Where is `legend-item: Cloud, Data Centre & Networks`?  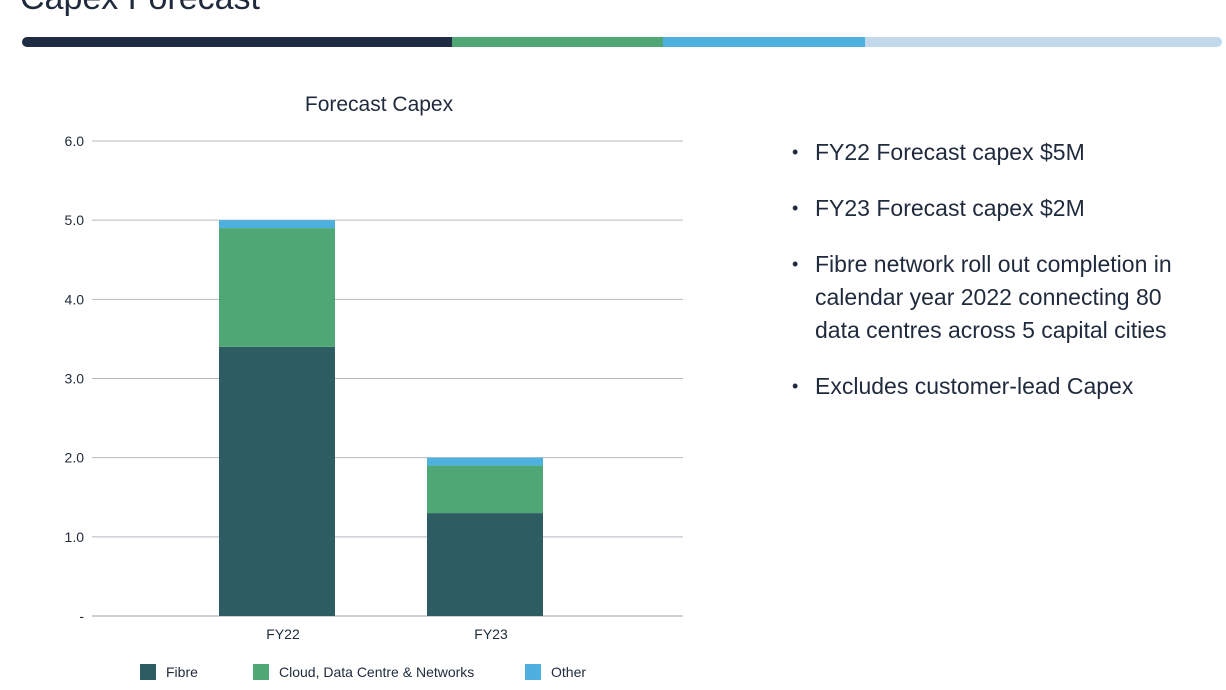 legend-item: Cloud, Data Centre & Networks is located at coordinates (363, 672).